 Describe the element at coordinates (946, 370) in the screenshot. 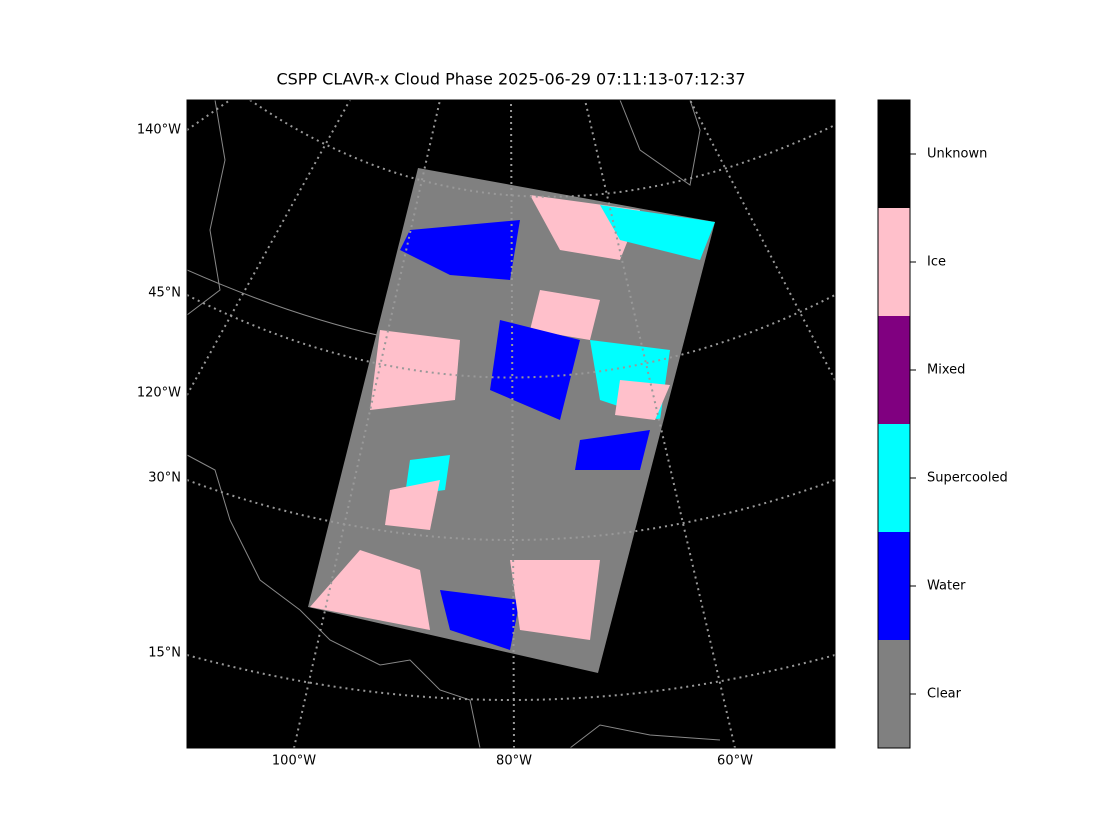

I see `colorbar-label: Mixed` at that location.